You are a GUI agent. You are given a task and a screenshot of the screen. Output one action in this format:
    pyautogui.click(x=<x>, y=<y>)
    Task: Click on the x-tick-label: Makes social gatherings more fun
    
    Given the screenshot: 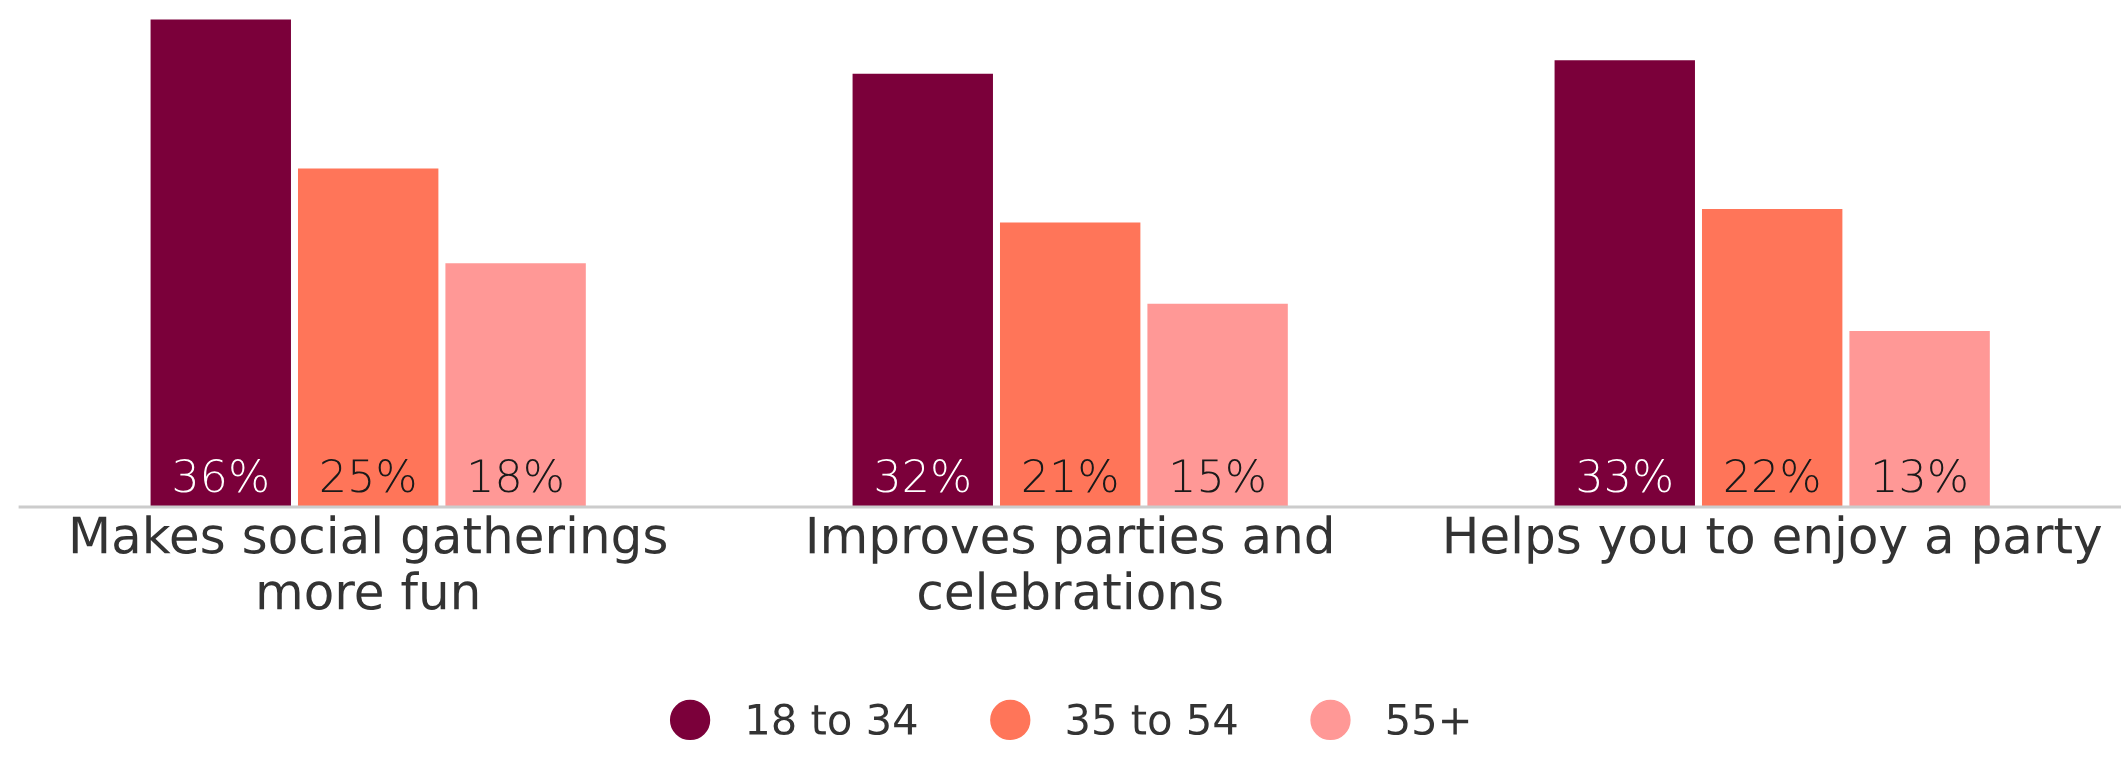 What is the action you would take?
    pyautogui.click(x=369, y=563)
    